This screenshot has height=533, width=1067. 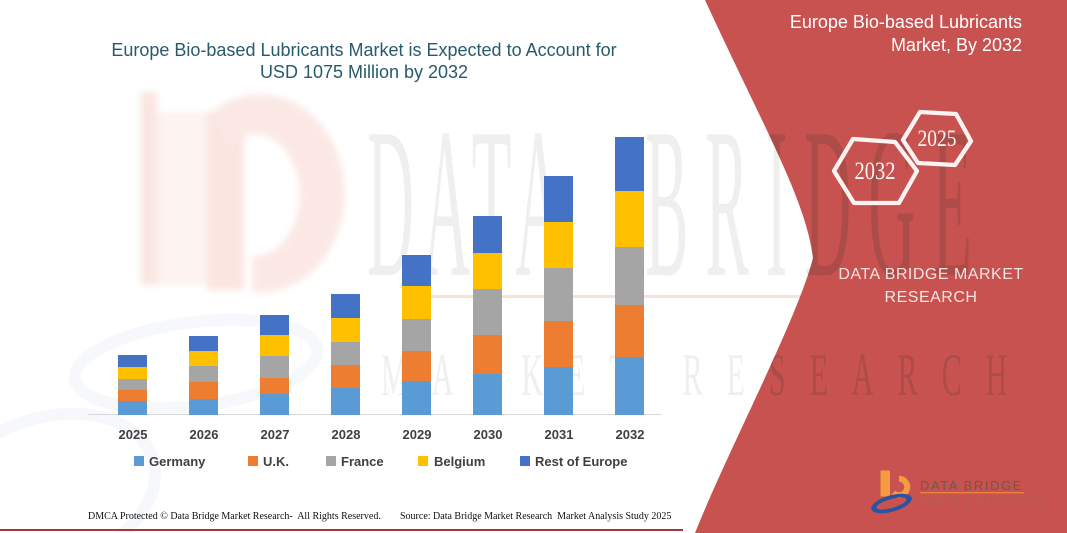 I want to click on svg-text: MARKET RESEARCH, so click(x=983, y=501).